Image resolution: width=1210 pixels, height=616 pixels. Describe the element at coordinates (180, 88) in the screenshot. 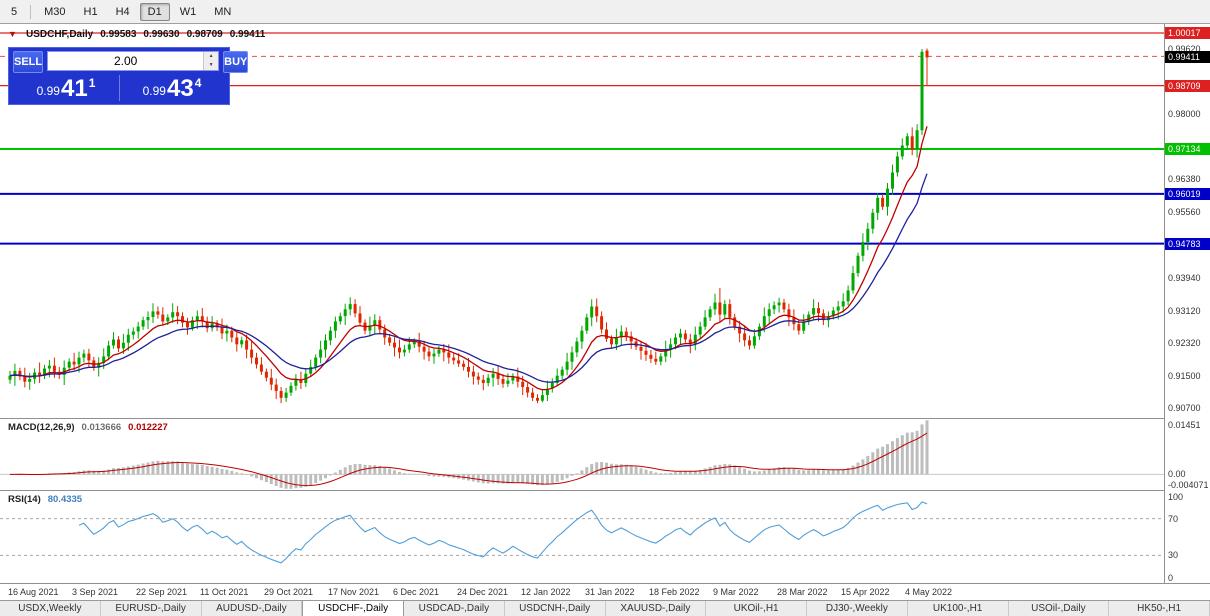

I see `buy-price-big: 43` at that location.